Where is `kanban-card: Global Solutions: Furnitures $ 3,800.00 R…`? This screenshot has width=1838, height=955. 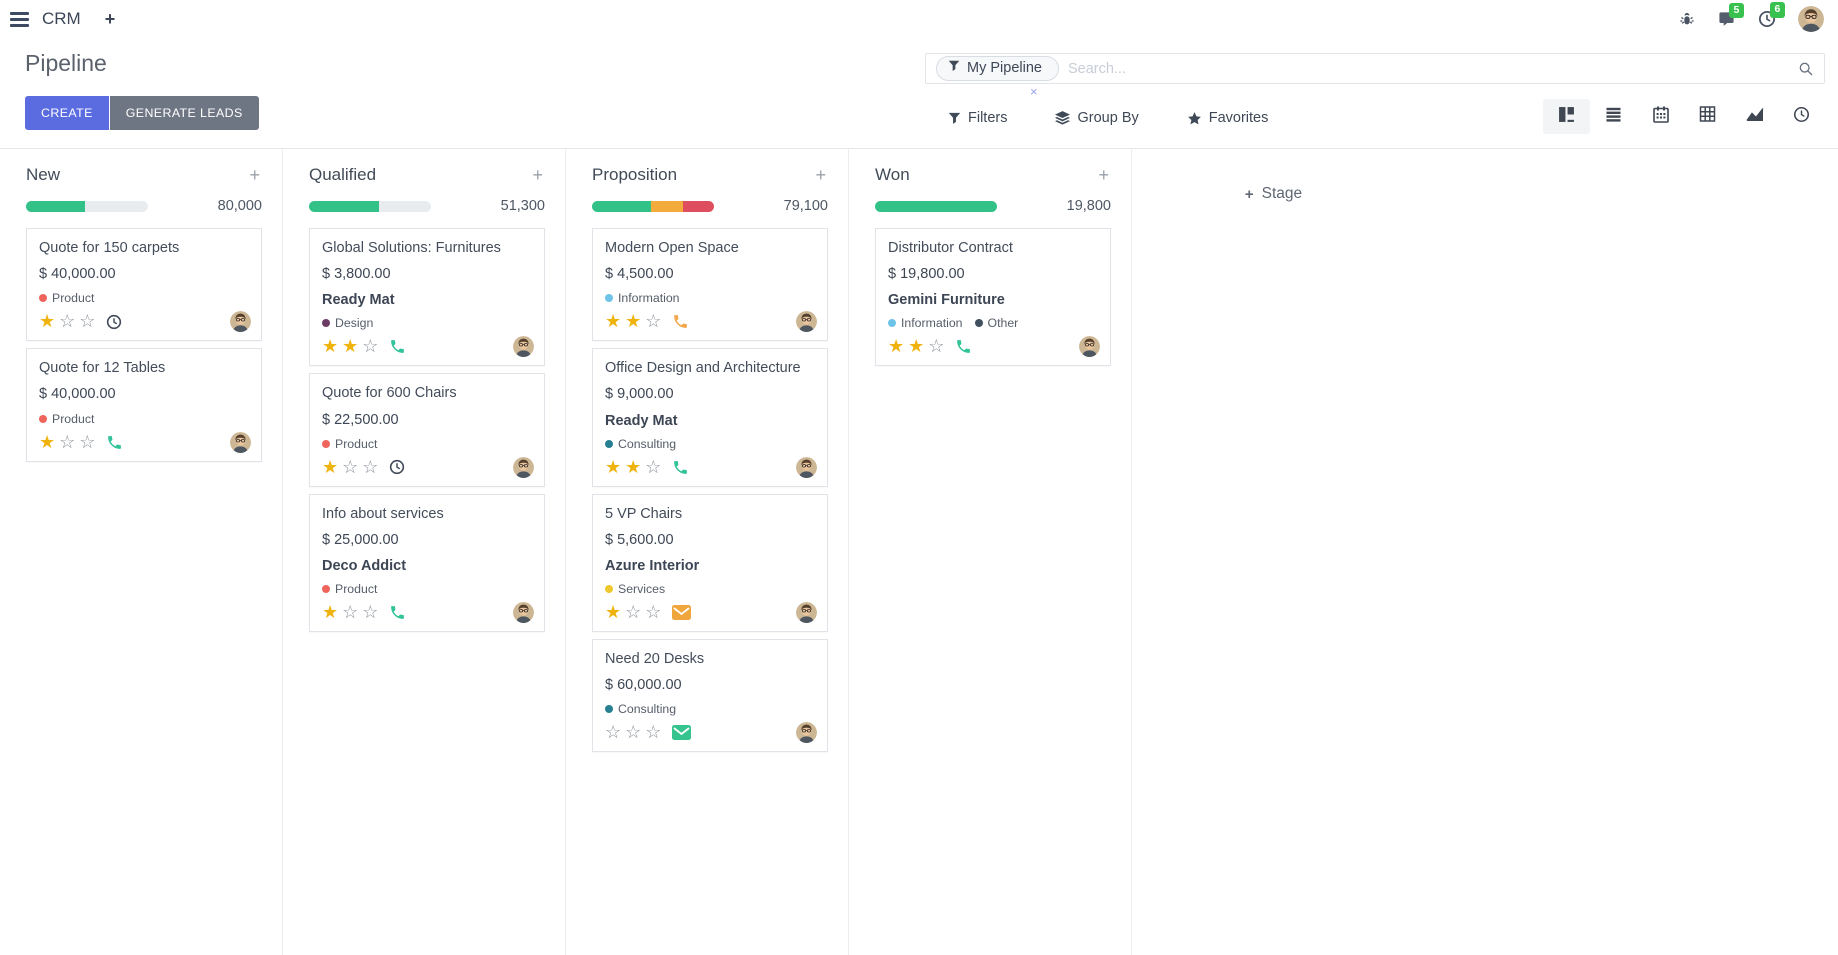
kanban-card: Global Solutions: Furnitures $ 3,800.00 R… is located at coordinates (427, 297).